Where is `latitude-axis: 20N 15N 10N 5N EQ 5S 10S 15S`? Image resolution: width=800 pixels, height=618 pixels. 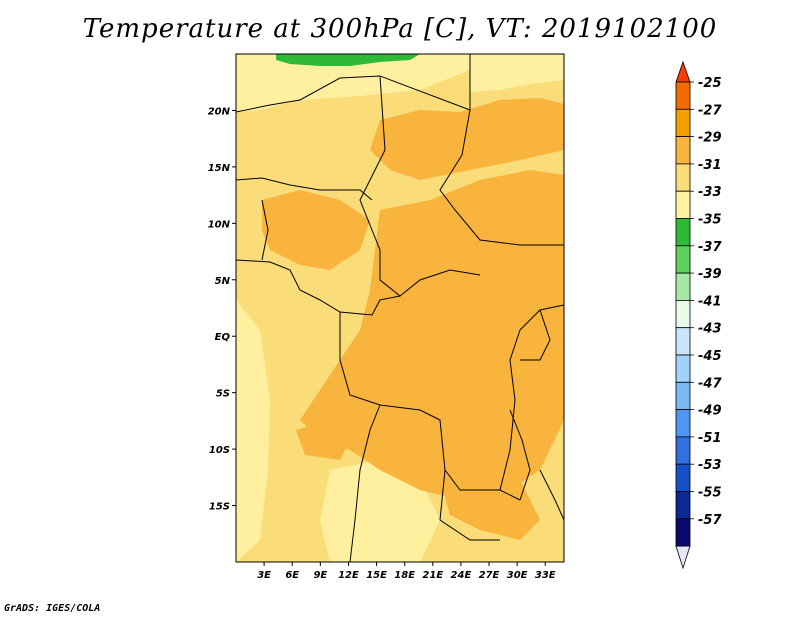
latitude-axis: 20N 15N 10N 5N EQ 5S 10S 15S is located at coordinates (222, 309).